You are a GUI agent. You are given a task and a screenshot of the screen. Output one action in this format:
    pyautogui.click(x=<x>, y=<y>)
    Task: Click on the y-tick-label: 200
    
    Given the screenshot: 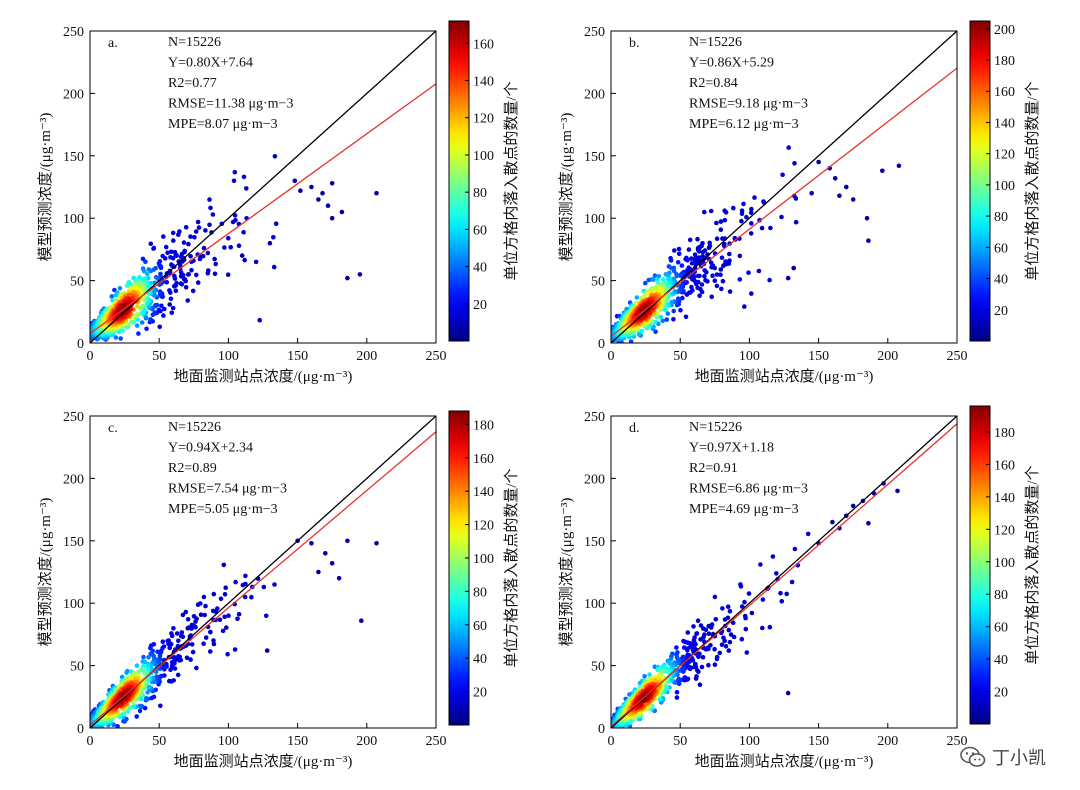 What is the action you would take?
    pyautogui.click(x=594, y=94)
    